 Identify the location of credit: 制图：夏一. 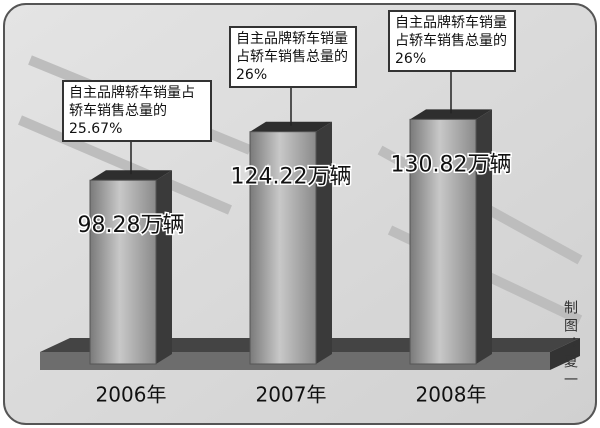
(570, 345).